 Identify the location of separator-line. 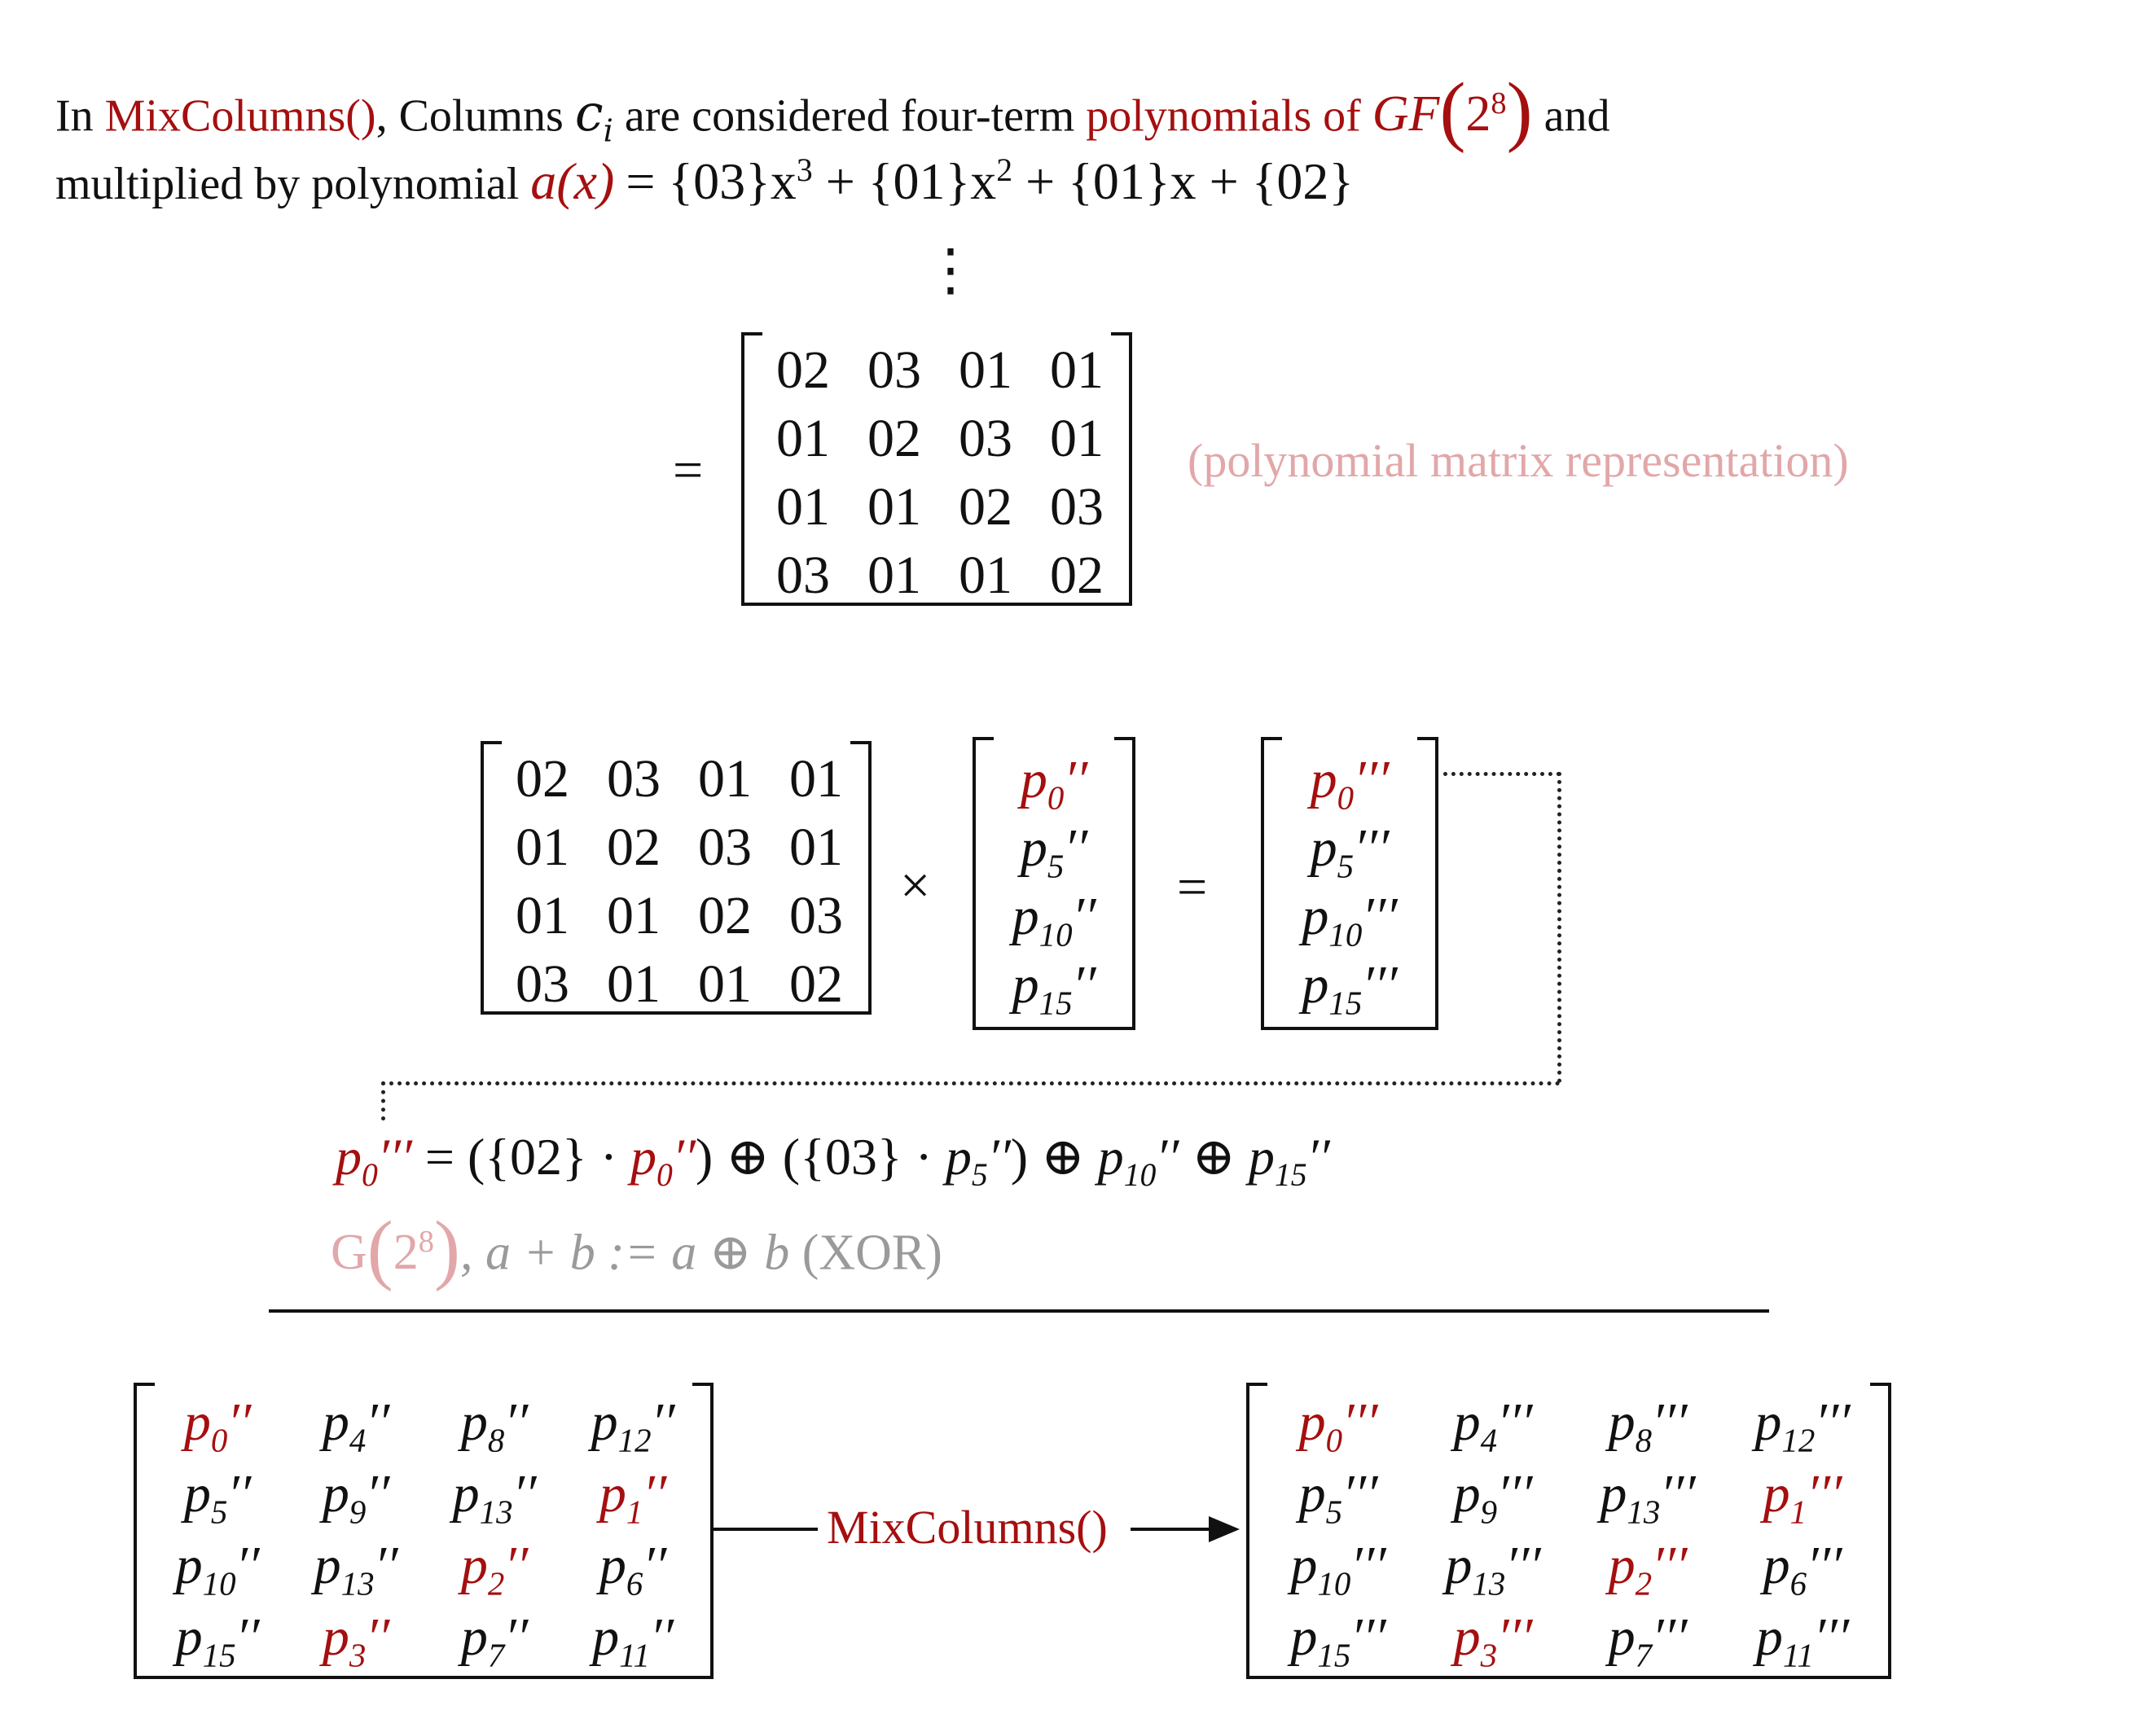
(1019, 1311).